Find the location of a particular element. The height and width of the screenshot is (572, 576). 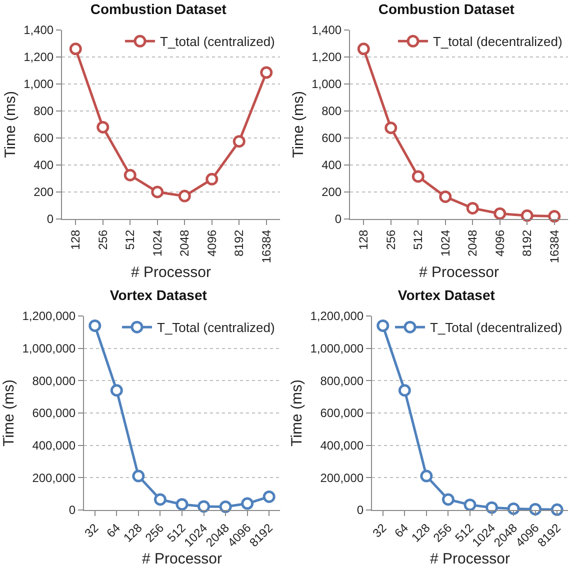

x-tick-label: 64 is located at coordinates (402, 530).